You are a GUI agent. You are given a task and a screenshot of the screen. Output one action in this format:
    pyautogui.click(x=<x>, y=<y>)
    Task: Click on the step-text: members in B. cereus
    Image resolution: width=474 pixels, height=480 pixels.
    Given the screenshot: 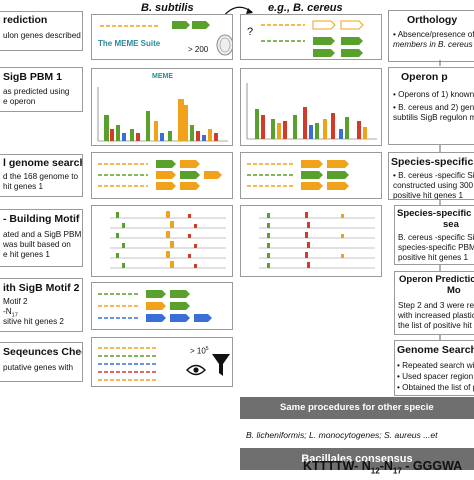 What is the action you would take?
    pyautogui.click(x=433, y=44)
    